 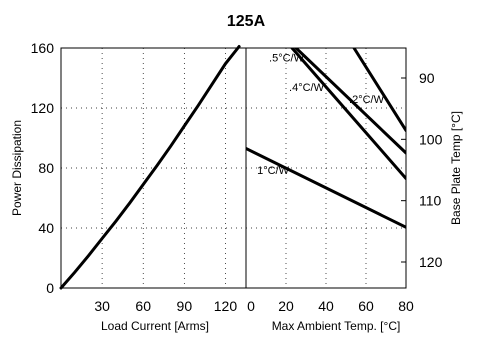 I want to click on thermal-line-2CW, so click(x=379, y=90).